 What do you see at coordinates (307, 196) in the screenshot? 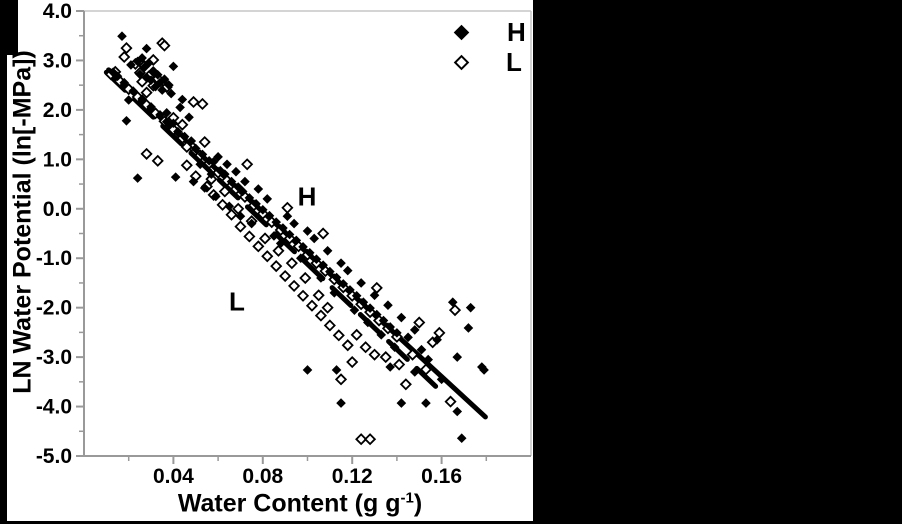
I see `annotation-h: H` at bounding box center [307, 196].